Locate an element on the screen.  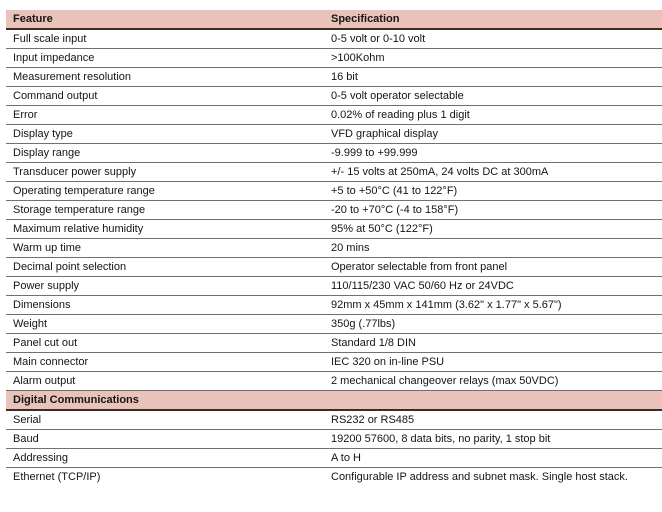
spec-cell: VFD graphical display is located at coordinates (384, 134).